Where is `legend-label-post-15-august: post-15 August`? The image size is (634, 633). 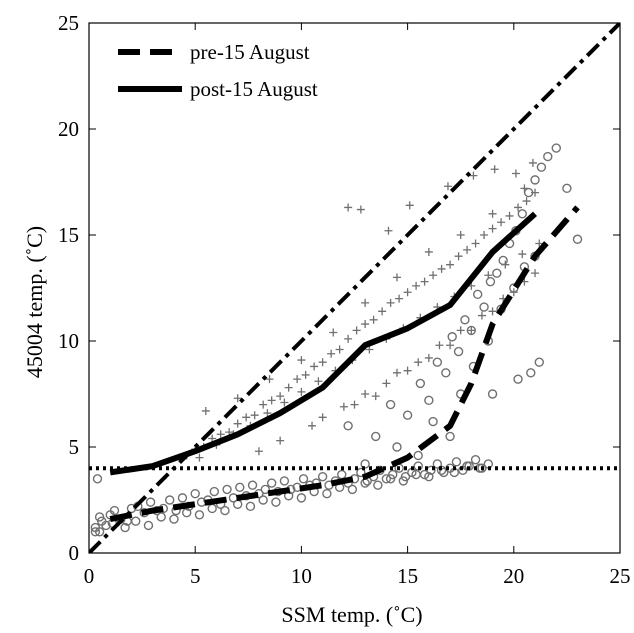
legend-label-post-15-august: post-15 August is located at coordinates (254, 89).